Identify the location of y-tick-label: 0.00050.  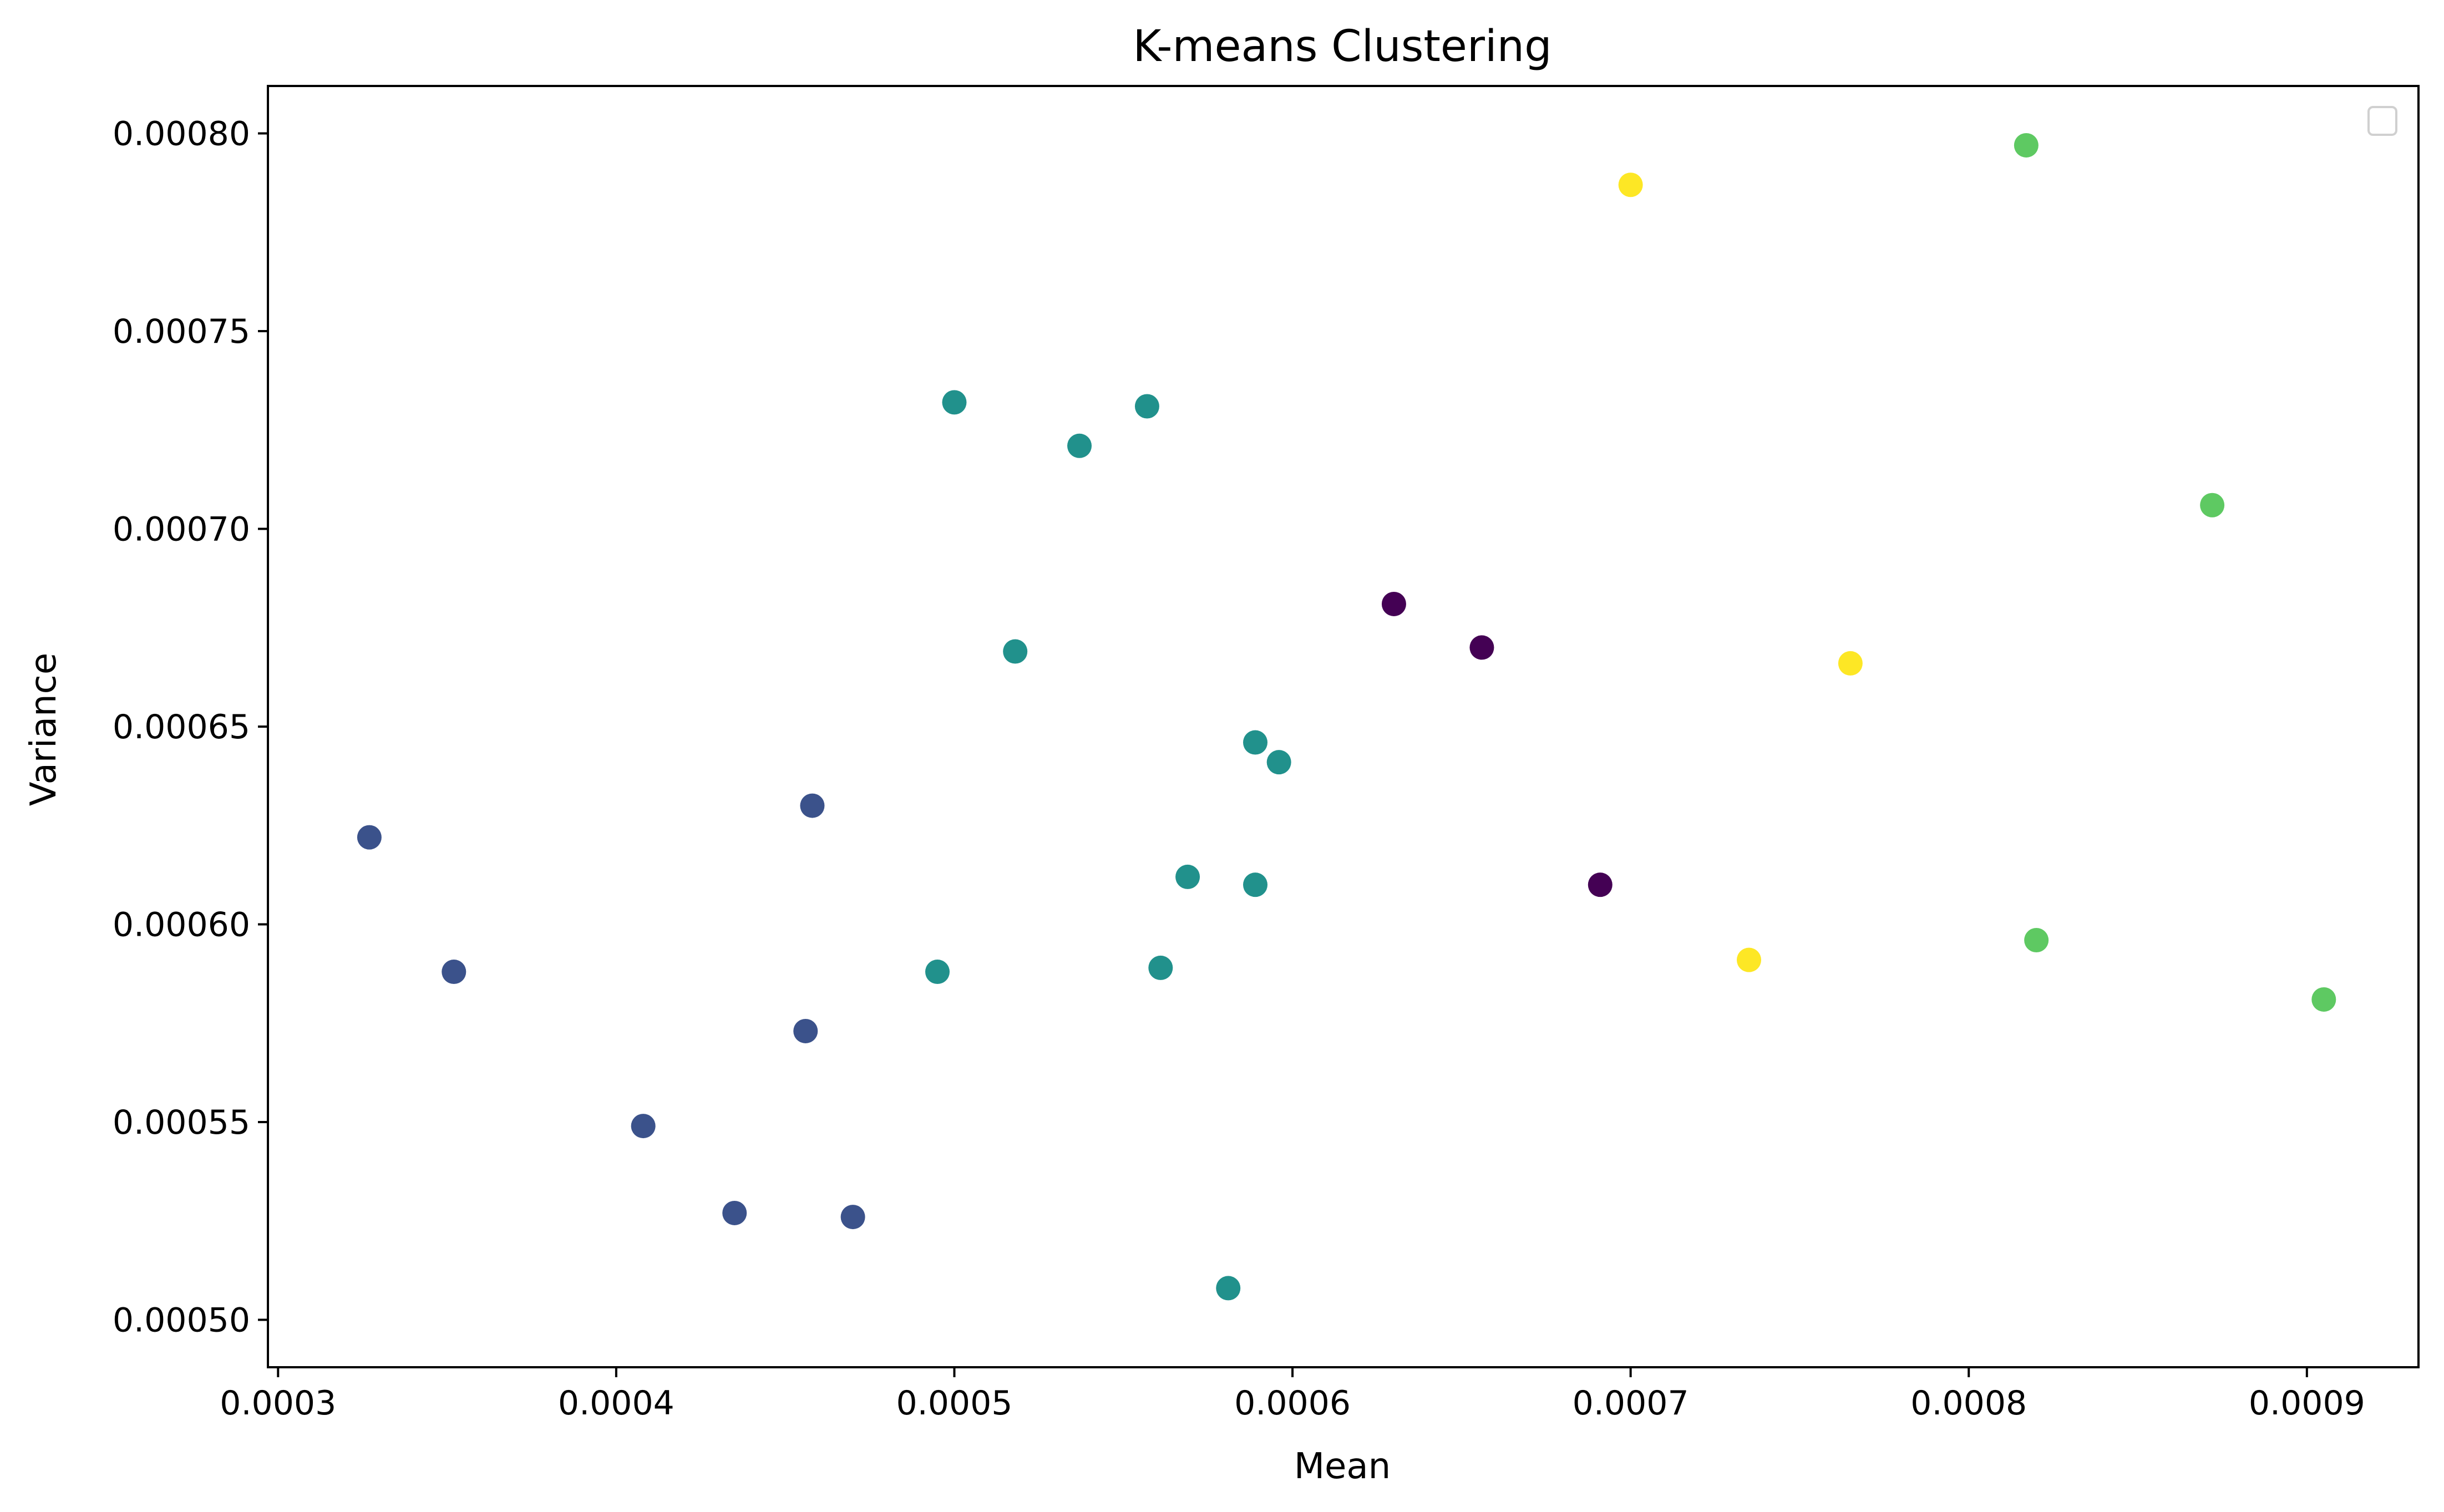
(182, 1321).